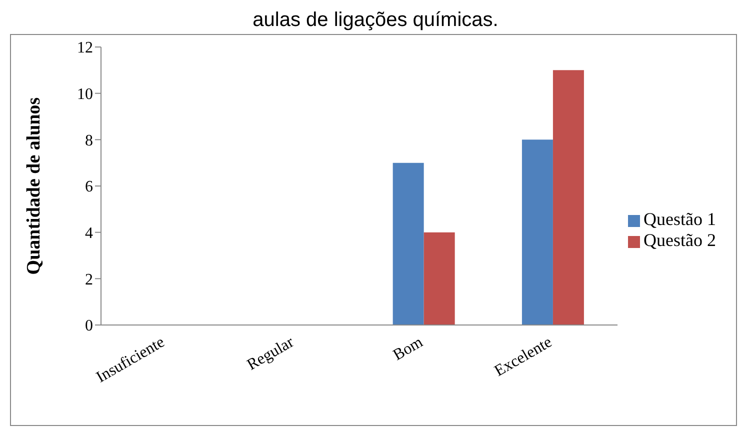 The image size is (751, 436). What do you see at coordinates (408, 348) in the screenshot?
I see `x-tick-label: Bom` at bounding box center [408, 348].